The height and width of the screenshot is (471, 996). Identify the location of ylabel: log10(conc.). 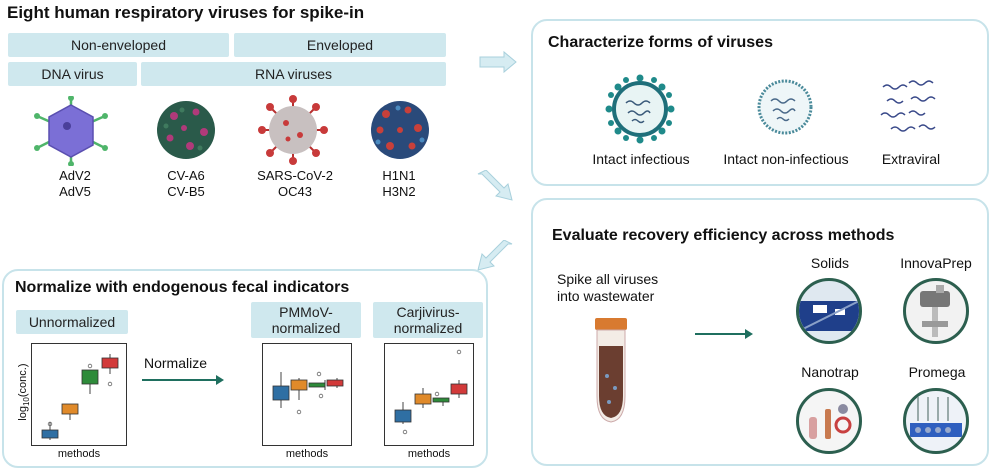
(24, 392).